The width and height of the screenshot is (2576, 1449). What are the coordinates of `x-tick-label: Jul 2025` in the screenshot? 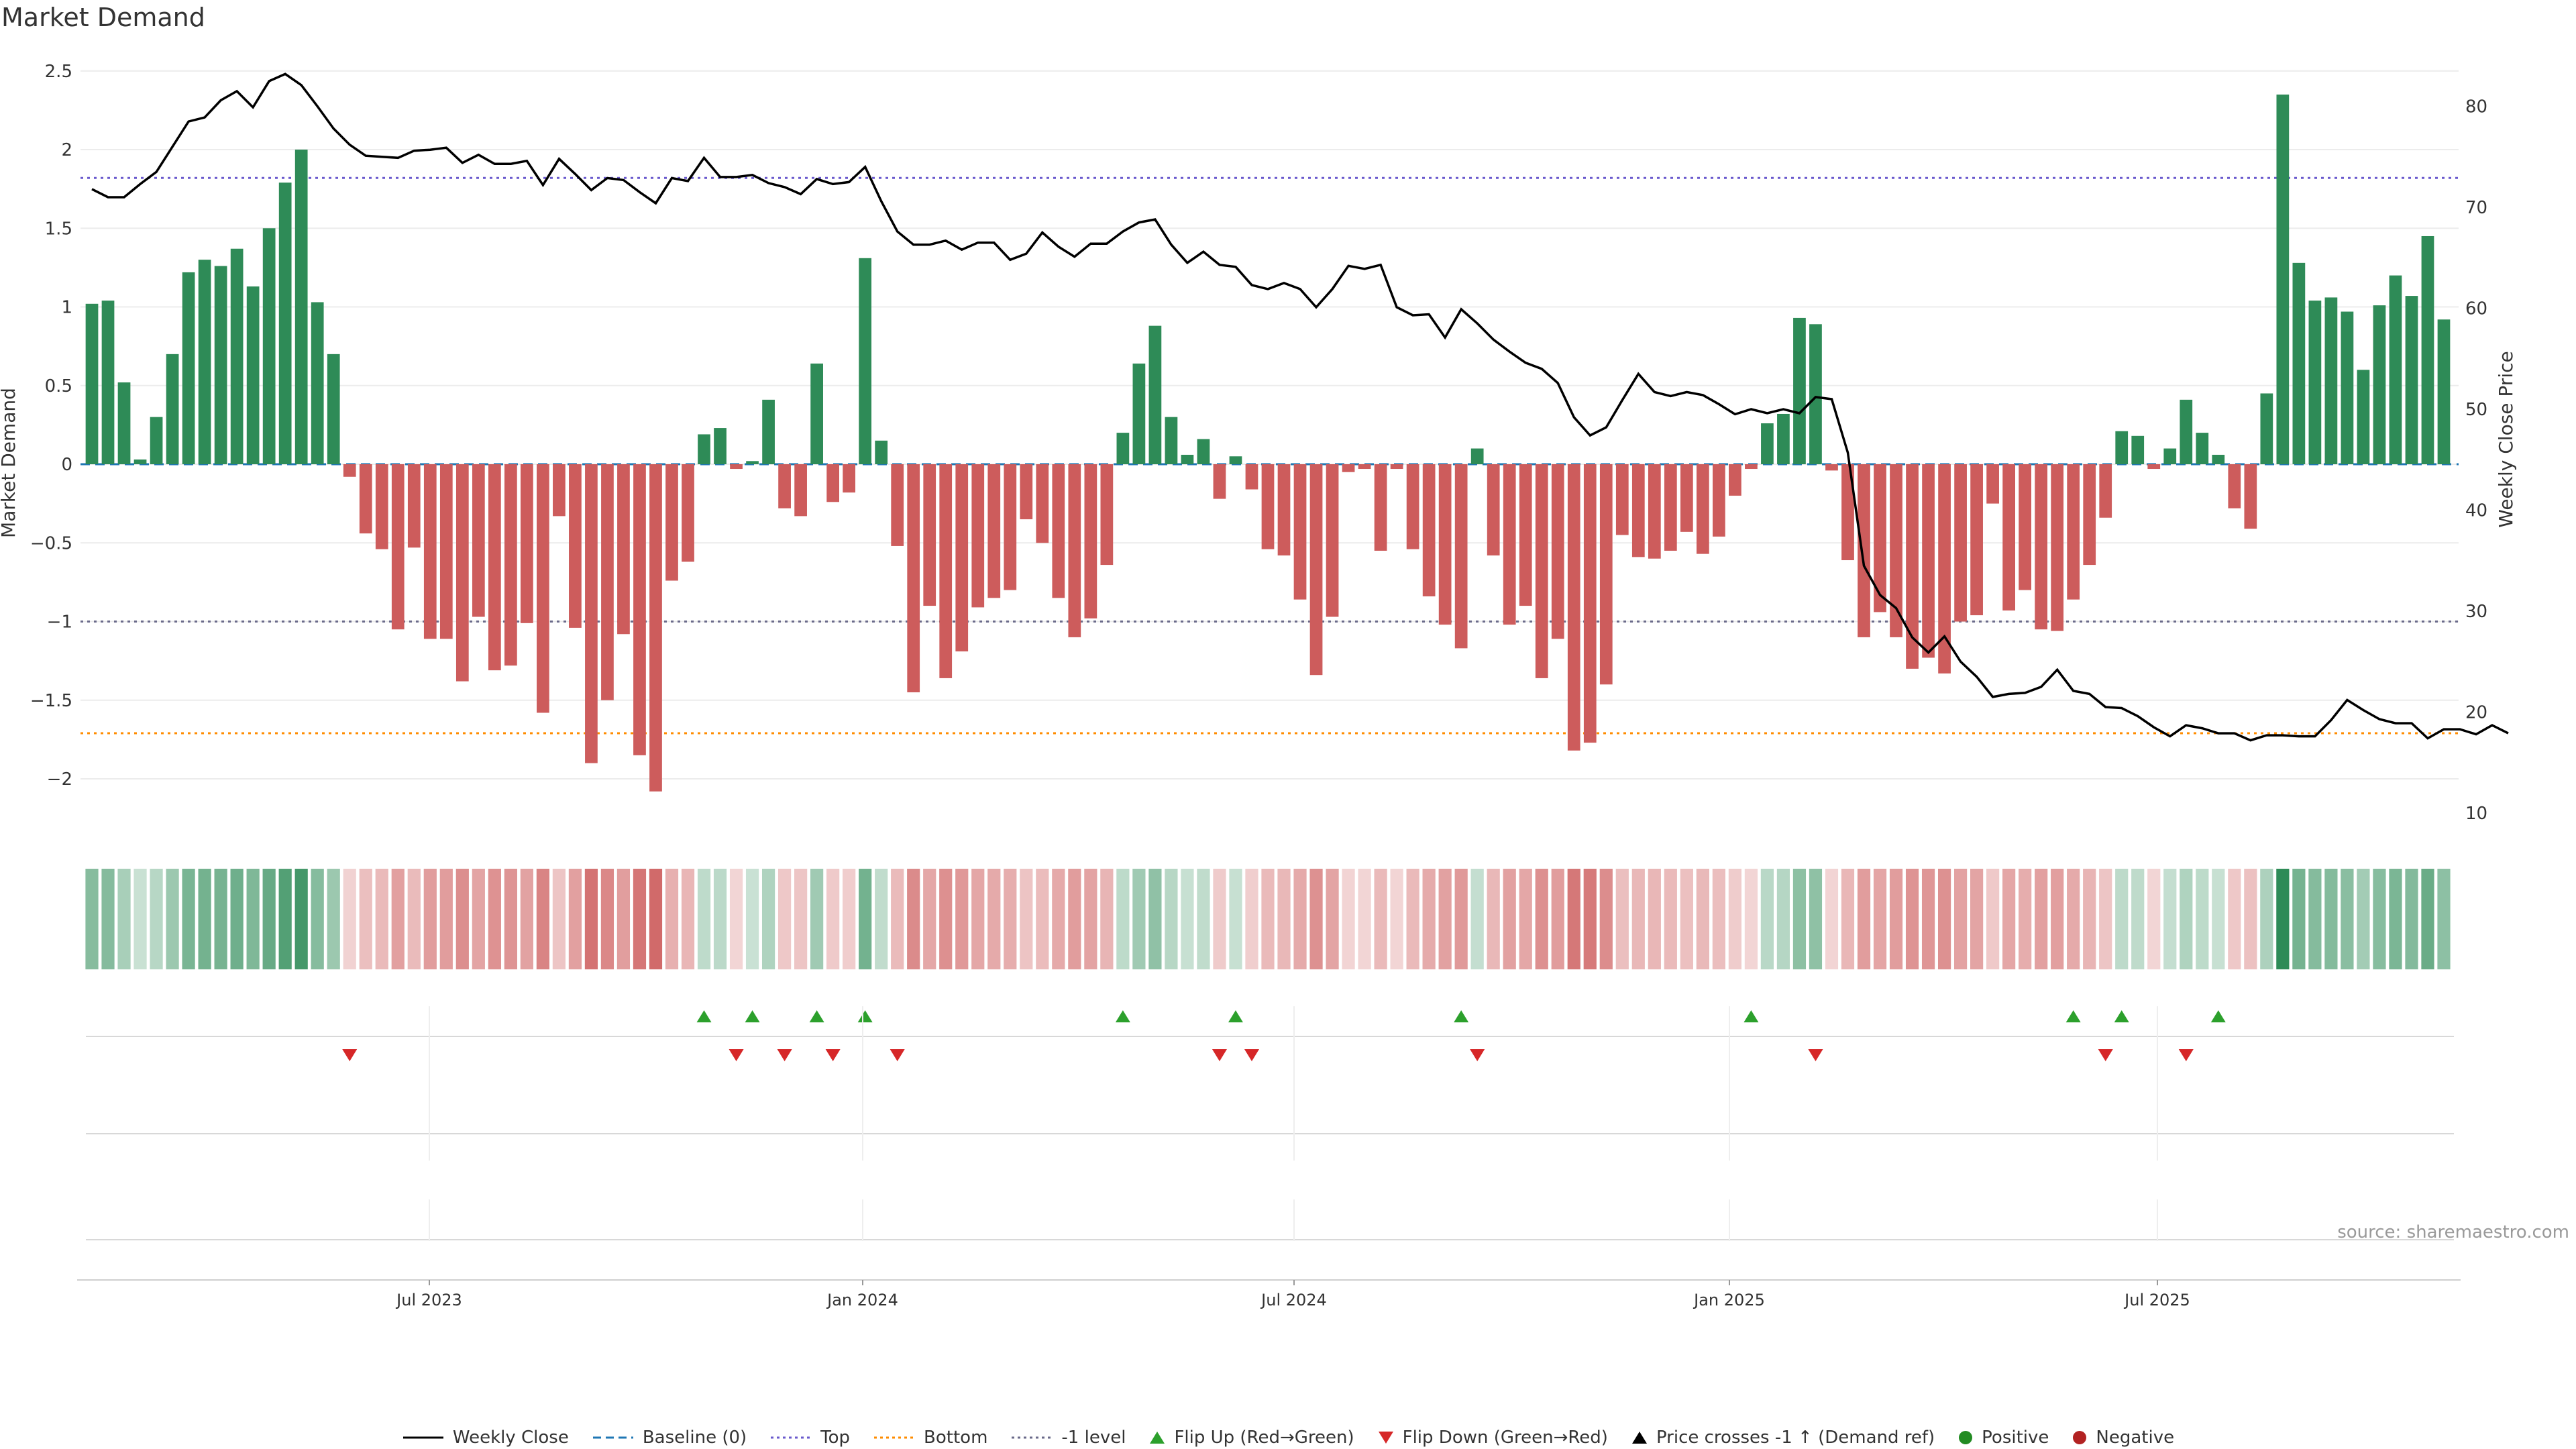 It's located at (2156, 1300).